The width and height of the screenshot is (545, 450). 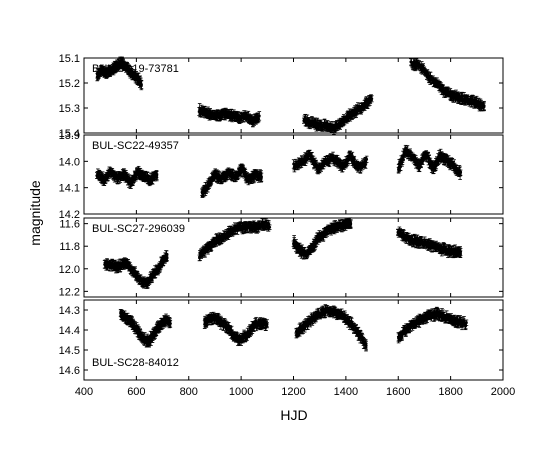 What do you see at coordinates (138, 229) in the screenshot?
I see `star-label: BUL-SC27-296039` at bounding box center [138, 229].